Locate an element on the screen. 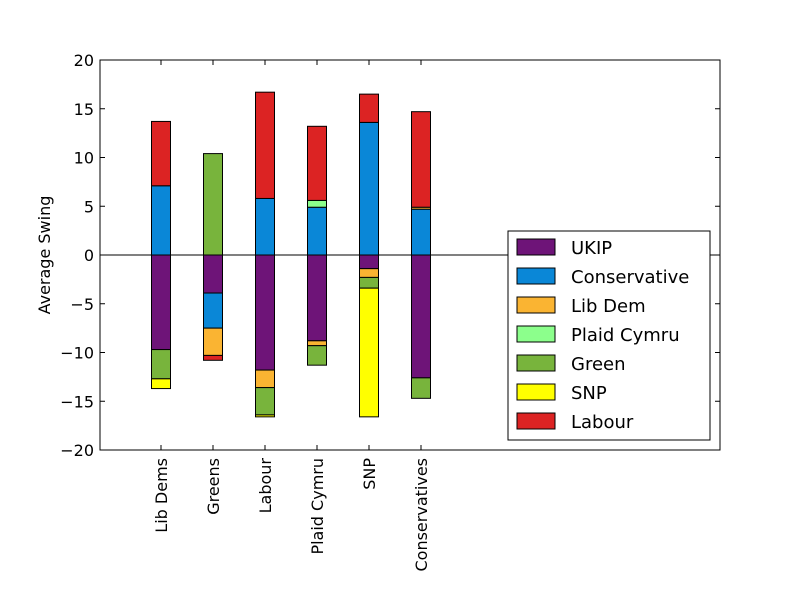 This screenshot has height=600, width=800. legend-swatch-conservative is located at coordinates (536, 276).